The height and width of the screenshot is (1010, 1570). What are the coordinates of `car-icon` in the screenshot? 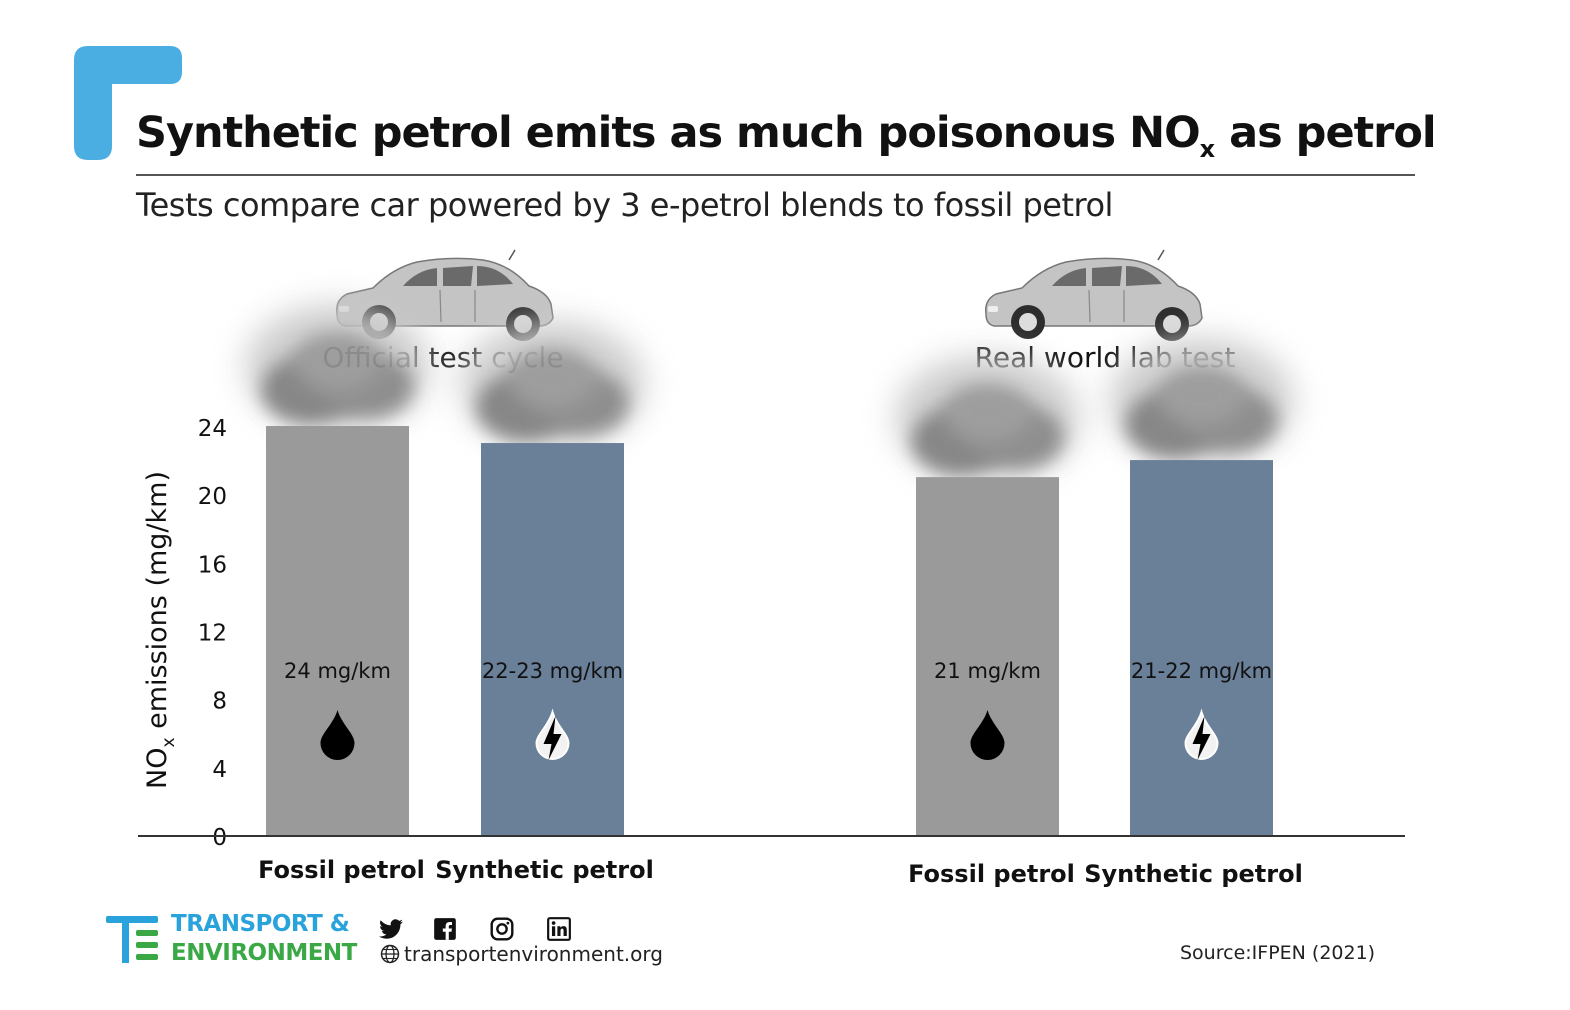 It's located at (1093, 295).